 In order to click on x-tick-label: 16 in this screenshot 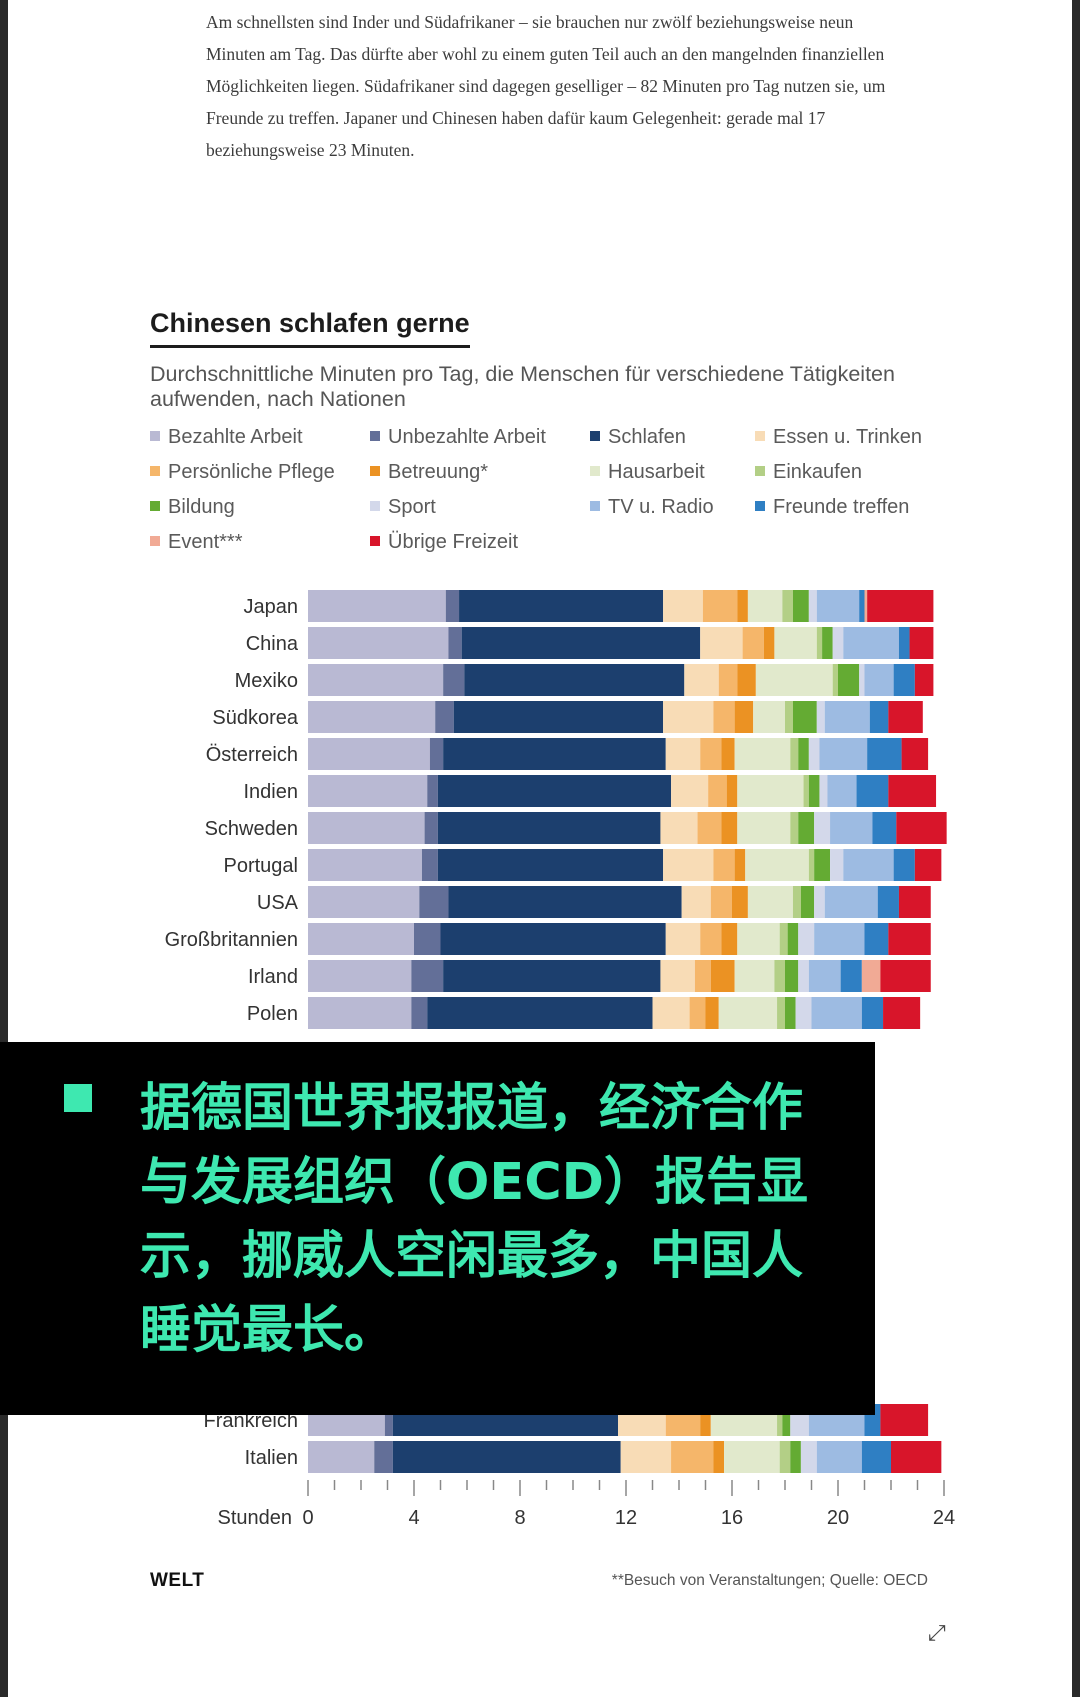, I will do `click(732, 1518)`.